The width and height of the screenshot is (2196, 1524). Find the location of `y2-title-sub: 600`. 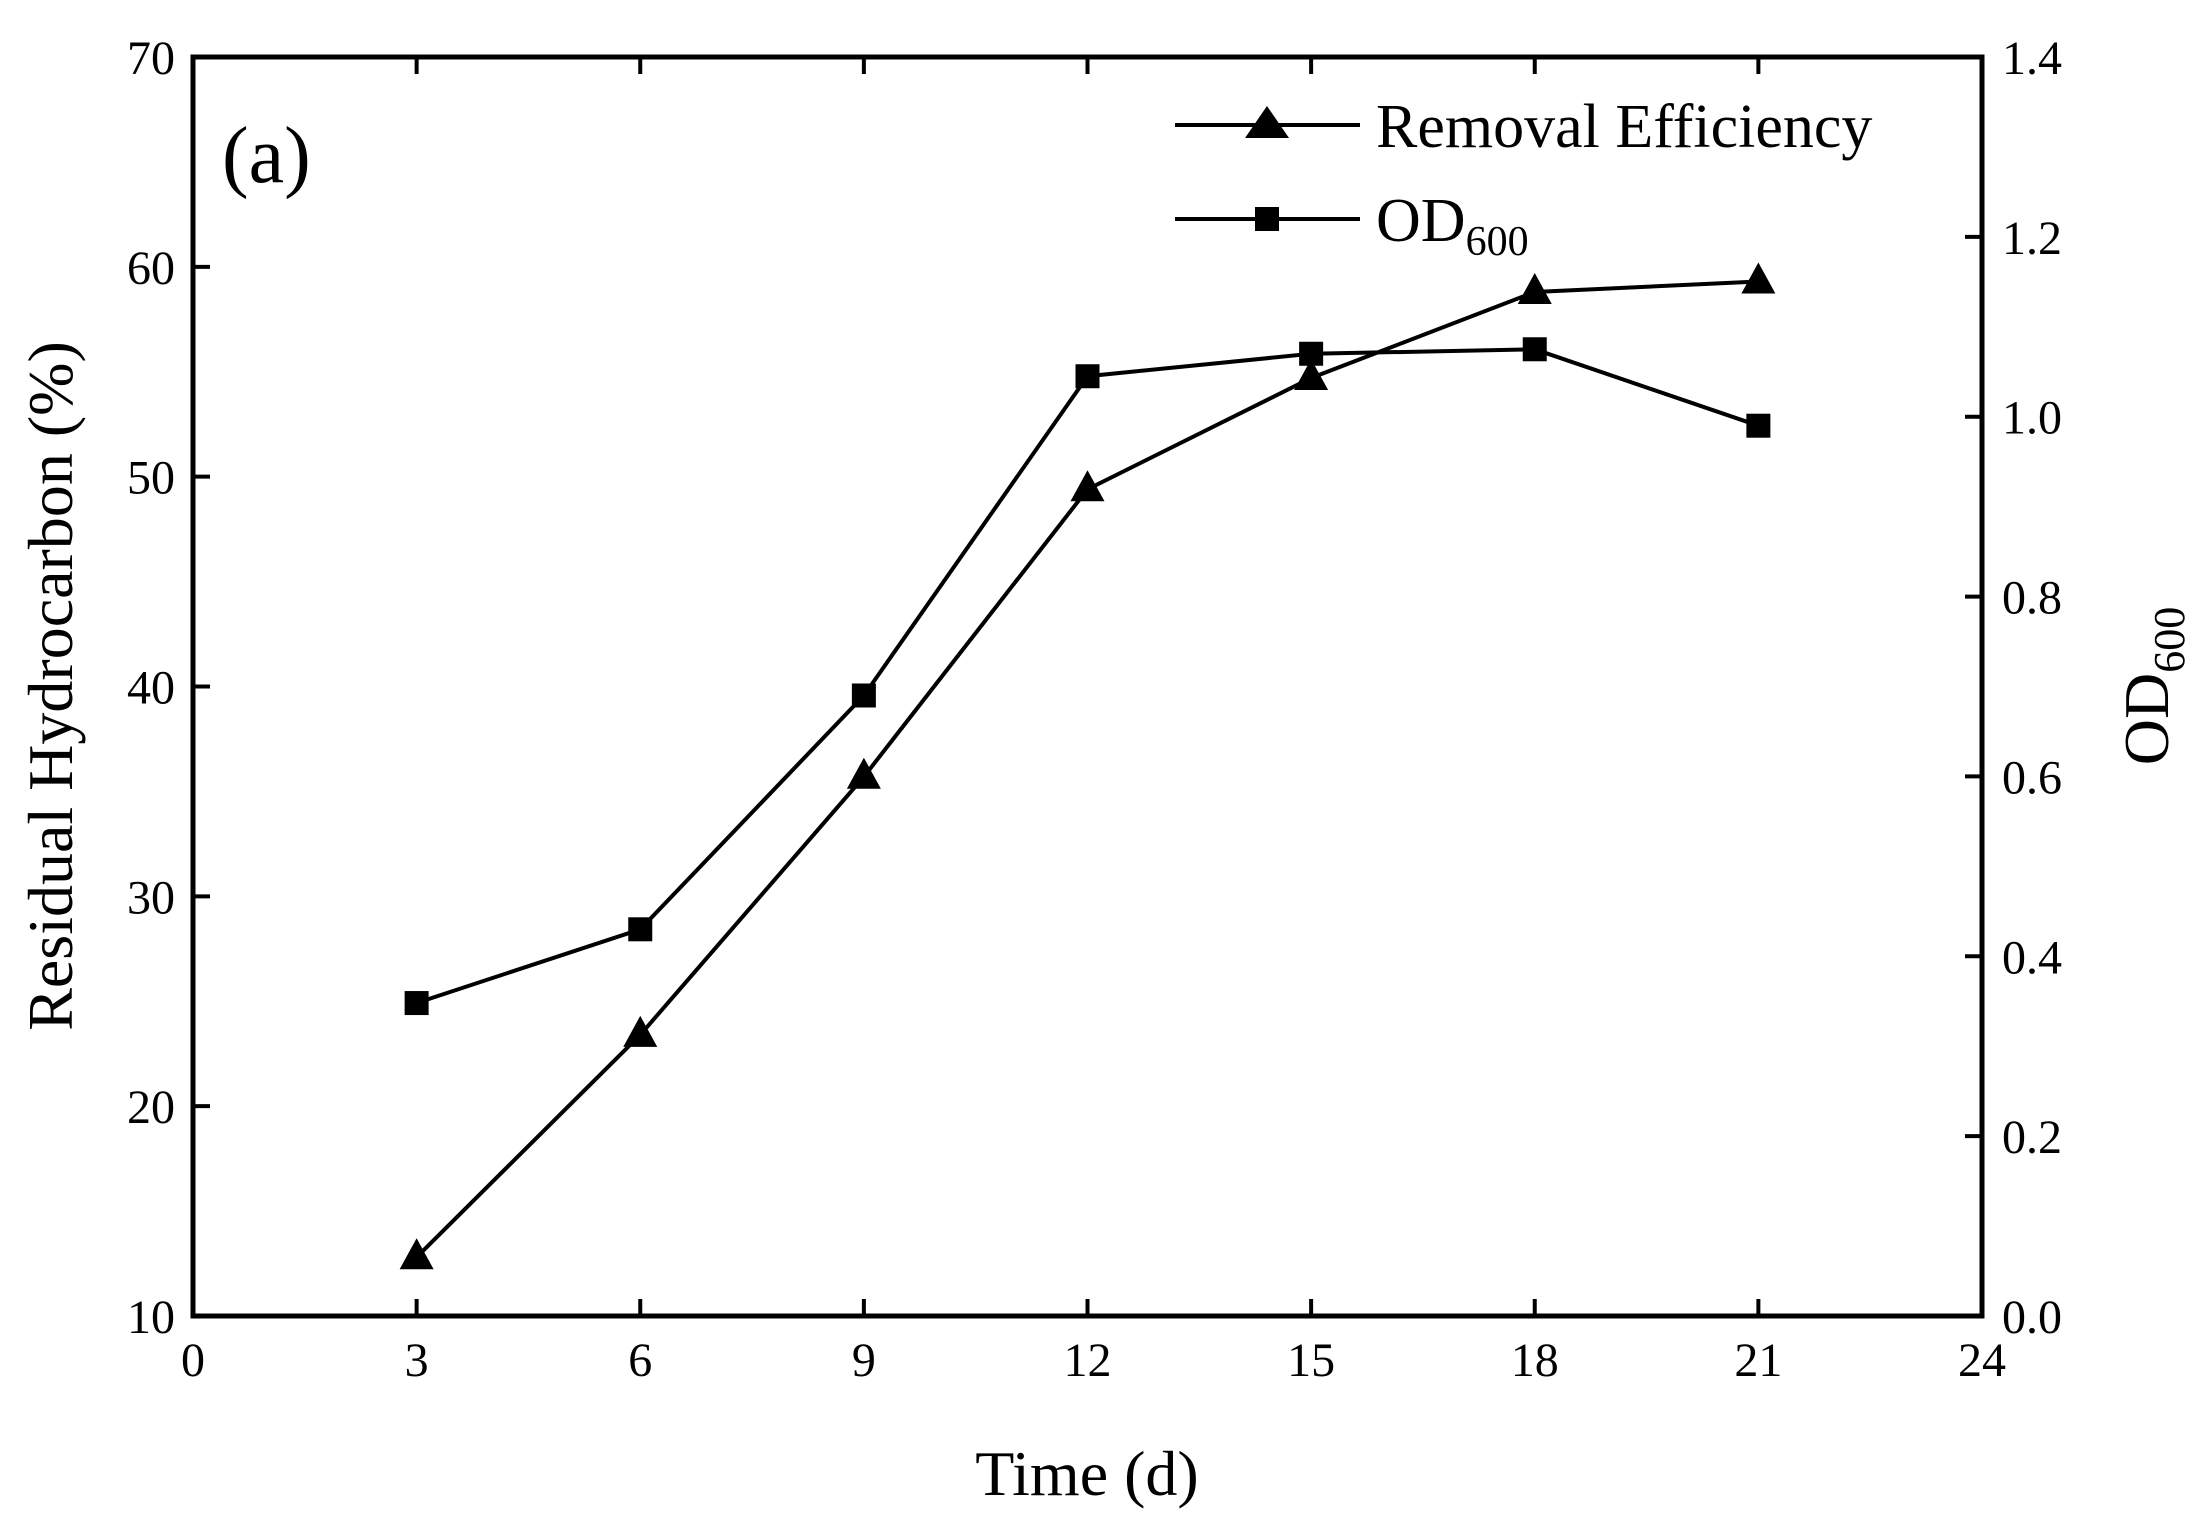

y2-title-sub: 600 is located at coordinates (2169, 640).